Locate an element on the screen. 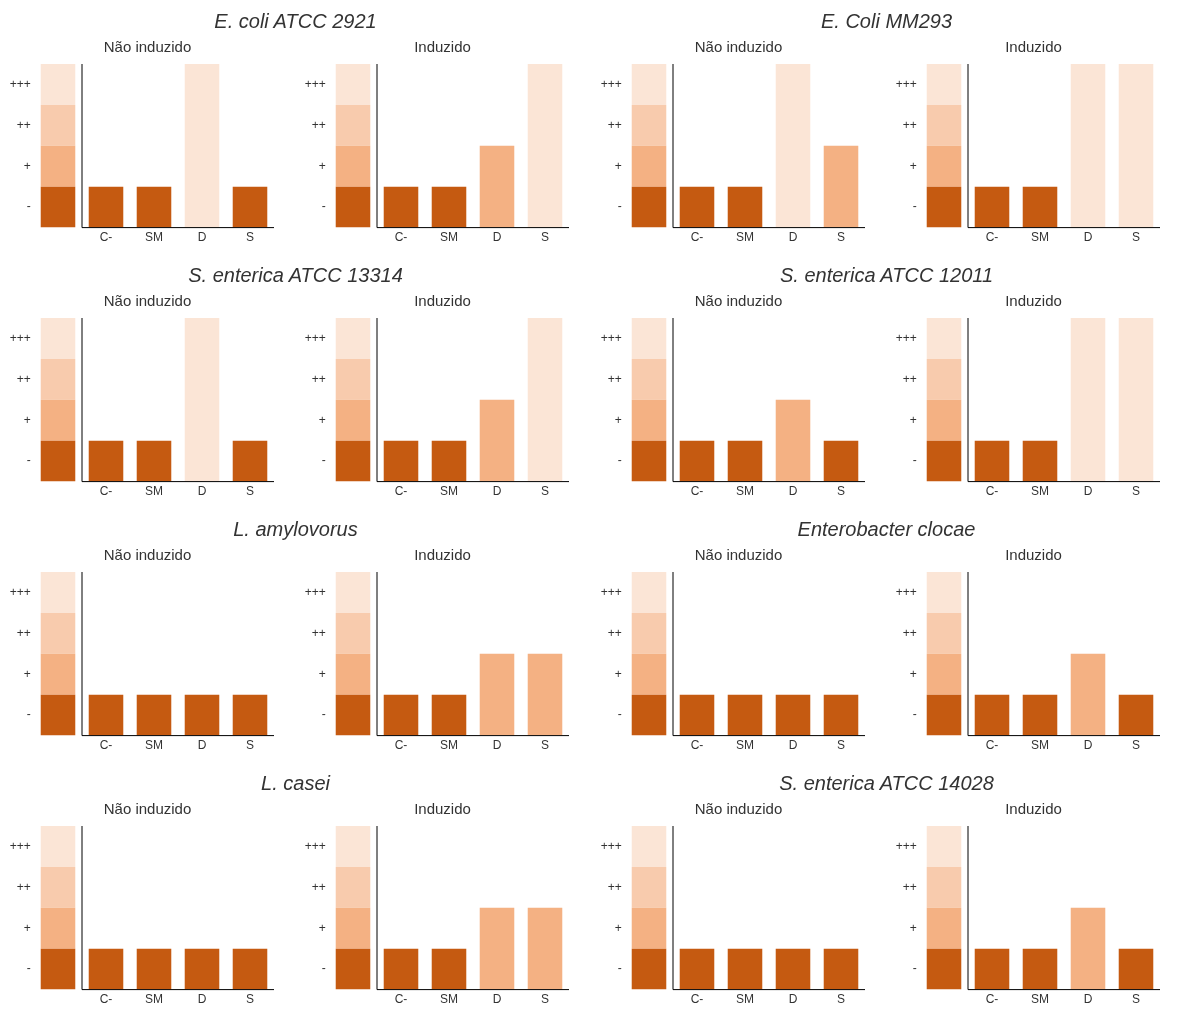 This screenshot has height=1016, width=1183. chart-subtitle: Não induzido is located at coordinates (147, 809).